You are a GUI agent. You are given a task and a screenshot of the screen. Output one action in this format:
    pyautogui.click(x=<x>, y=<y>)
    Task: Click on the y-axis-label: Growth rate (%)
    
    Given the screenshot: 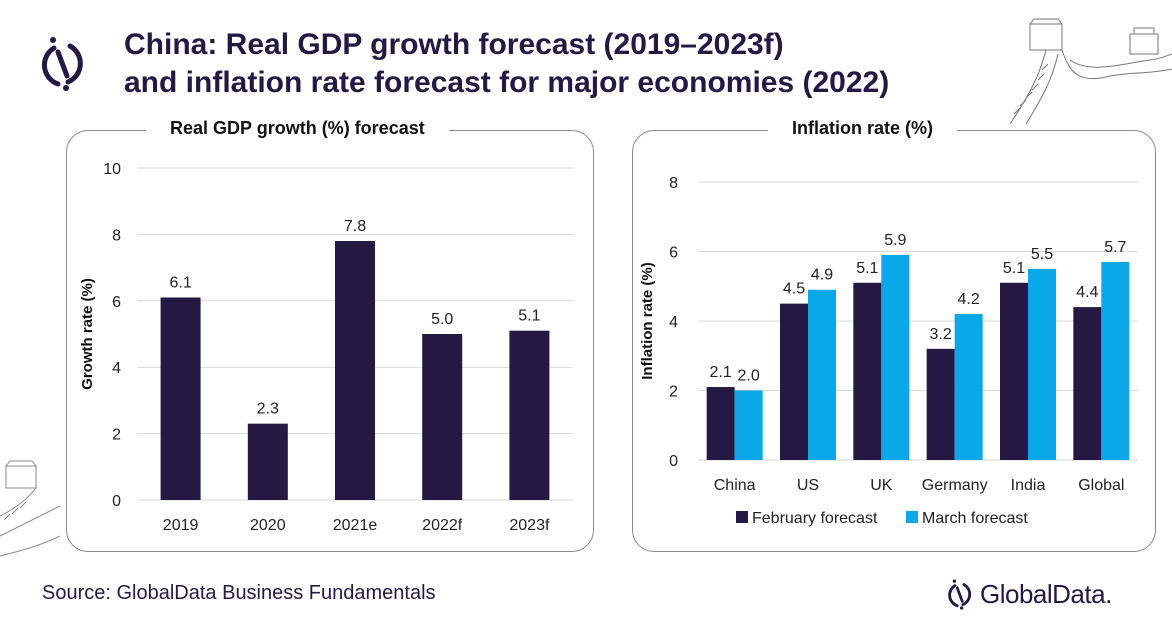 What is the action you would take?
    pyautogui.click(x=87, y=334)
    